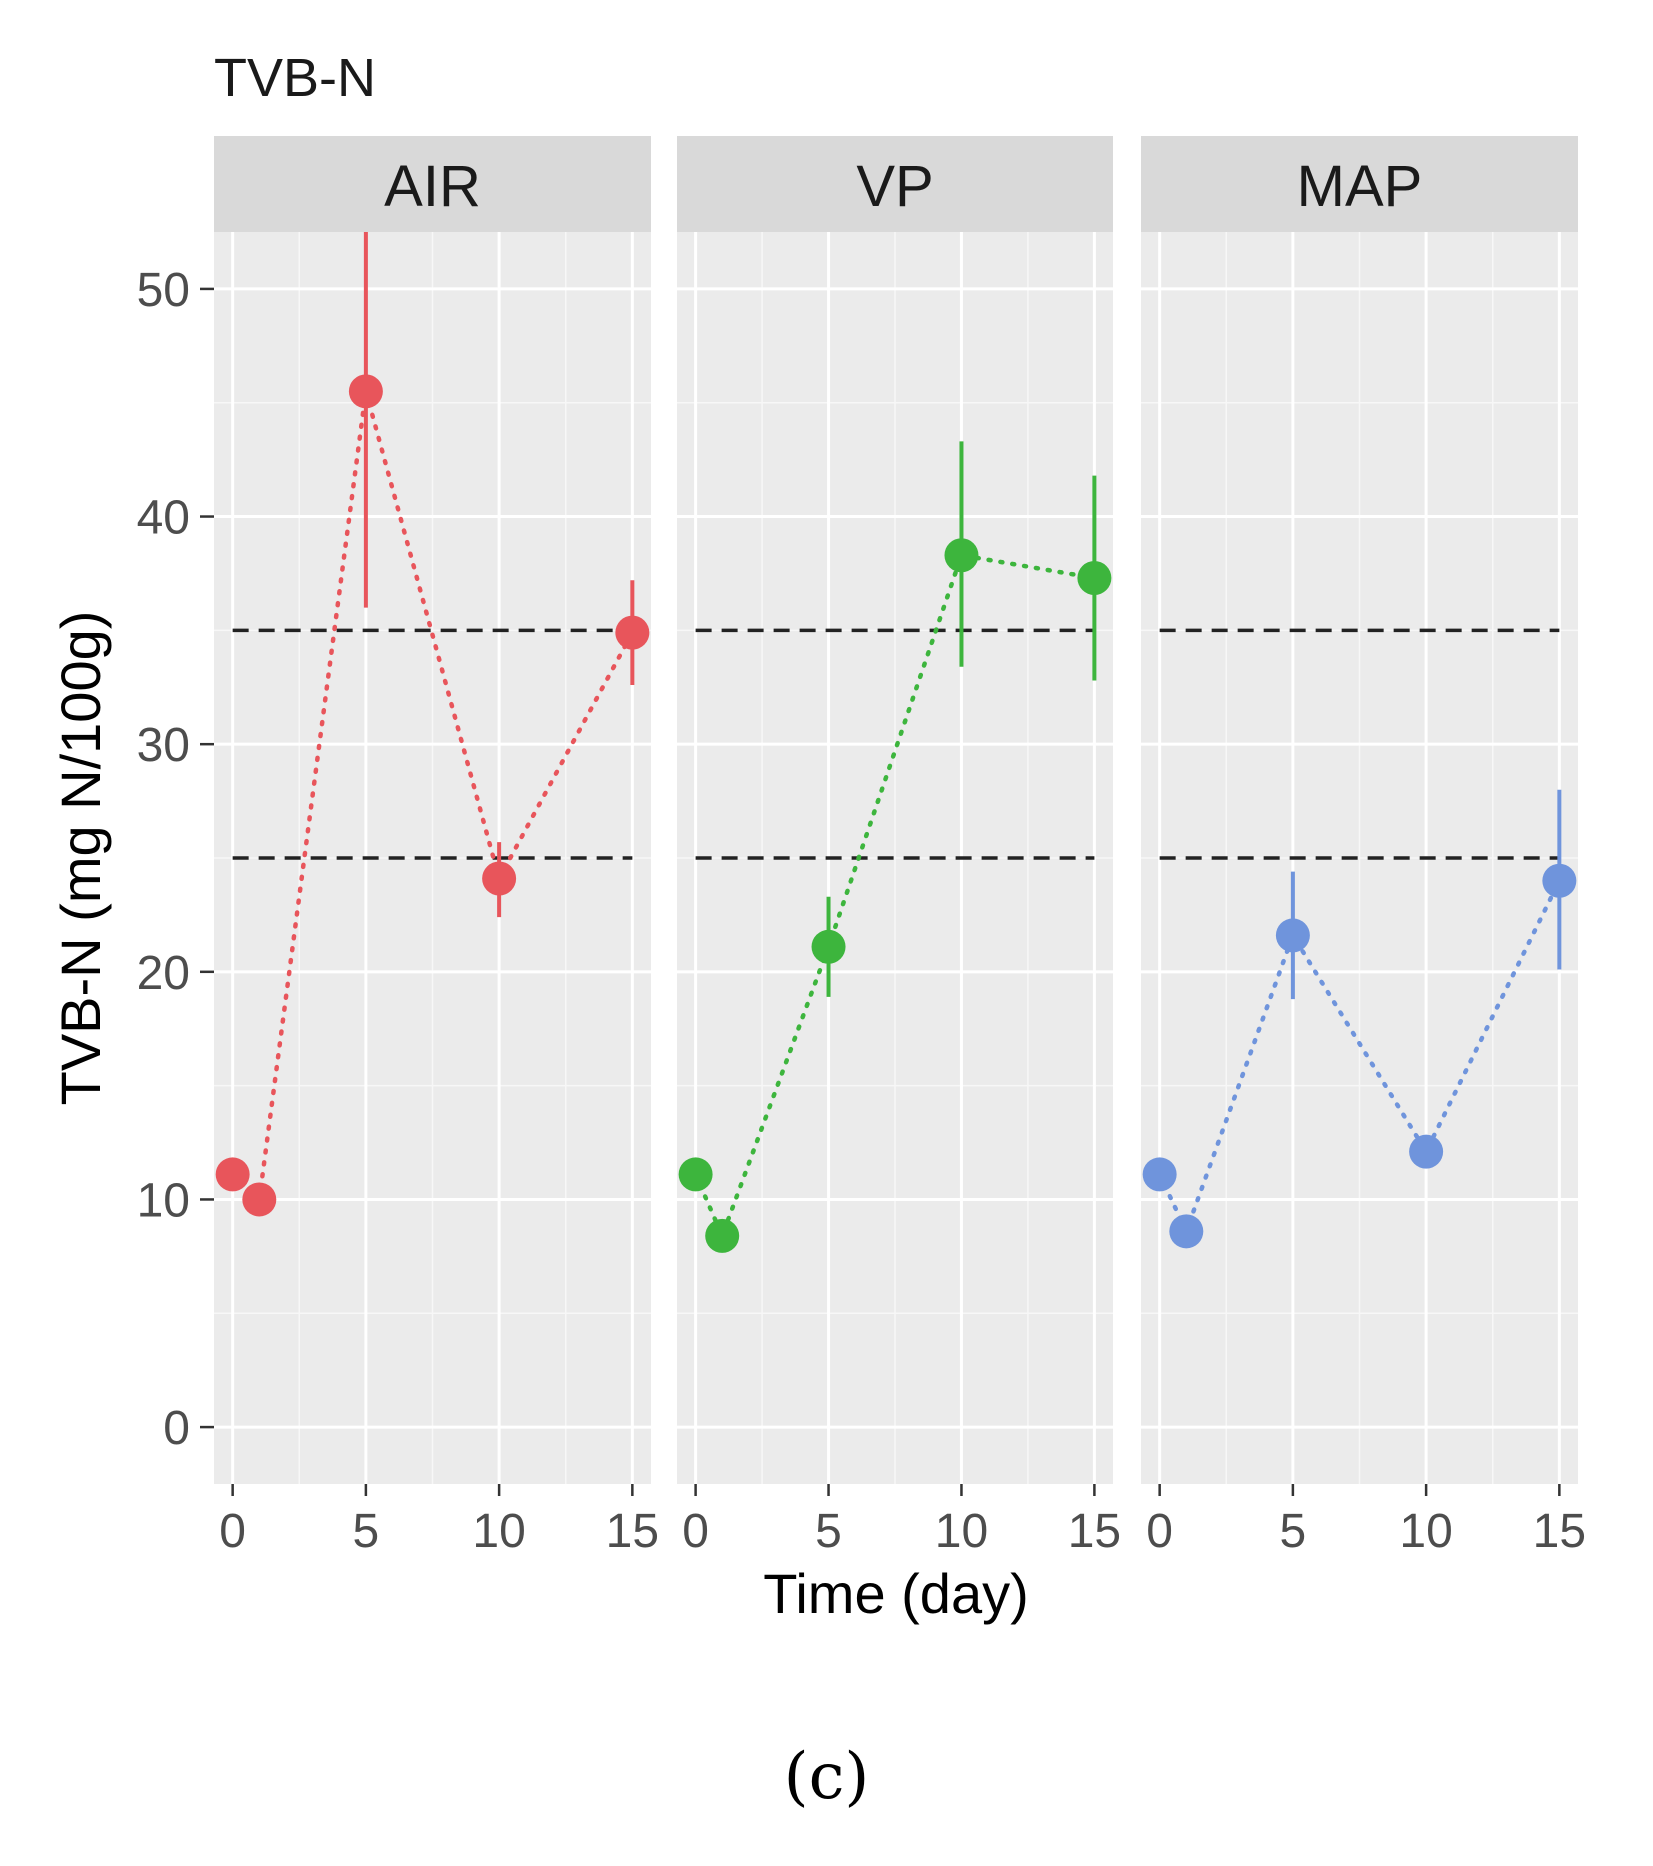  I want to click on y-tick-label: 50, so click(163, 290).